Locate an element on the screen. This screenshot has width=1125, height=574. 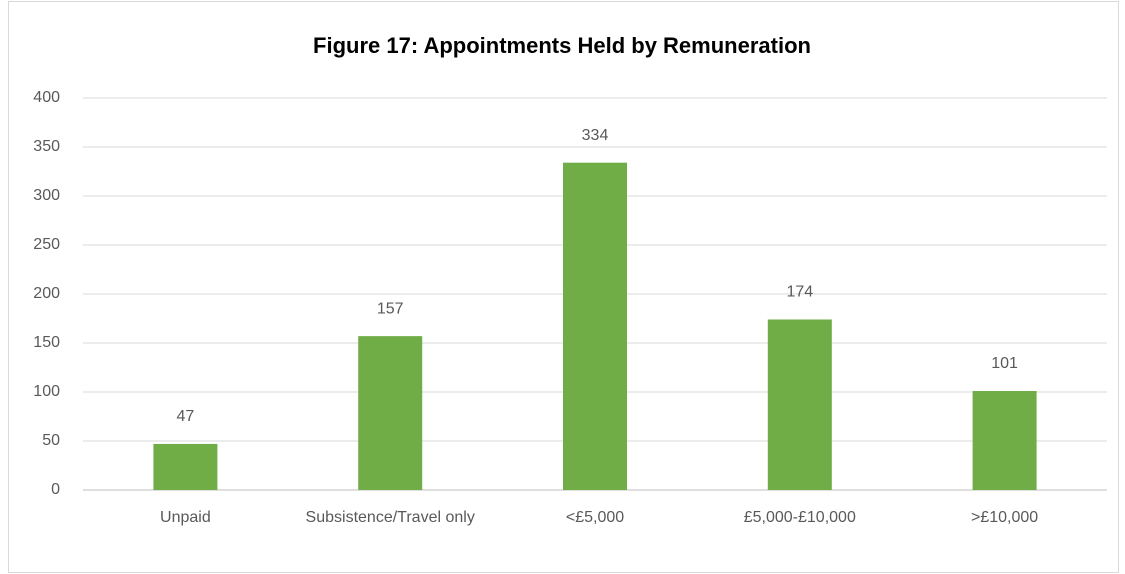
x-tick-label: >£10,000 is located at coordinates (1005, 517).